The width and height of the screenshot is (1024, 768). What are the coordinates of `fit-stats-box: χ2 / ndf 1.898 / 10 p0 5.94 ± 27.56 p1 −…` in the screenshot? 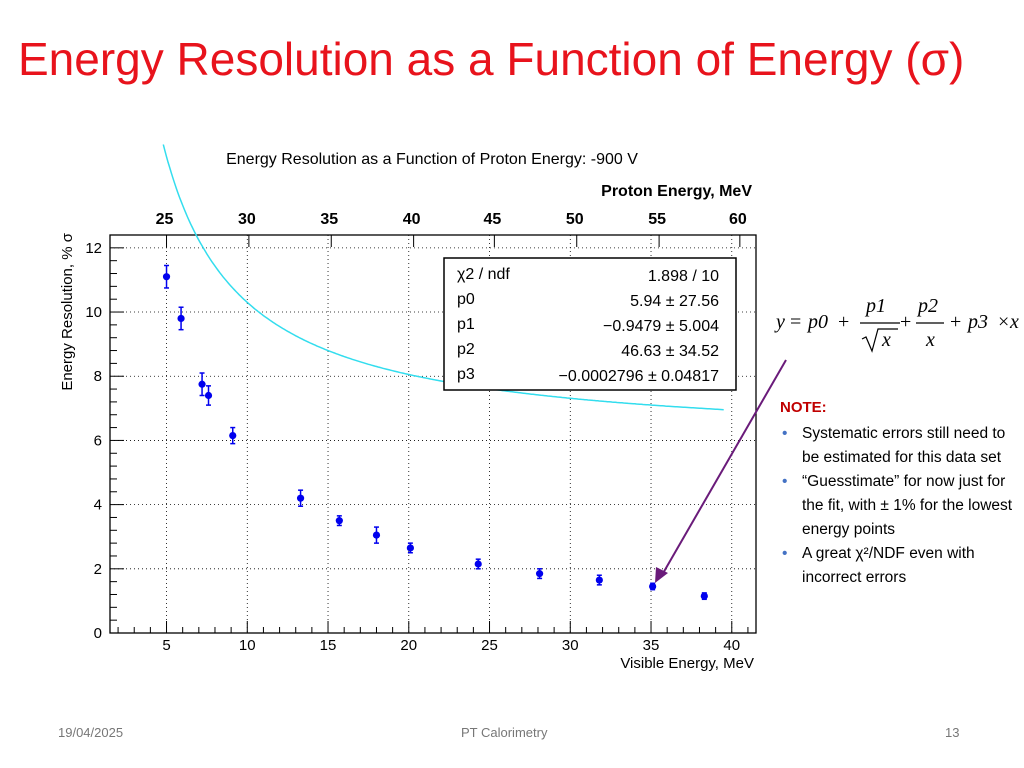 It's located at (590, 324).